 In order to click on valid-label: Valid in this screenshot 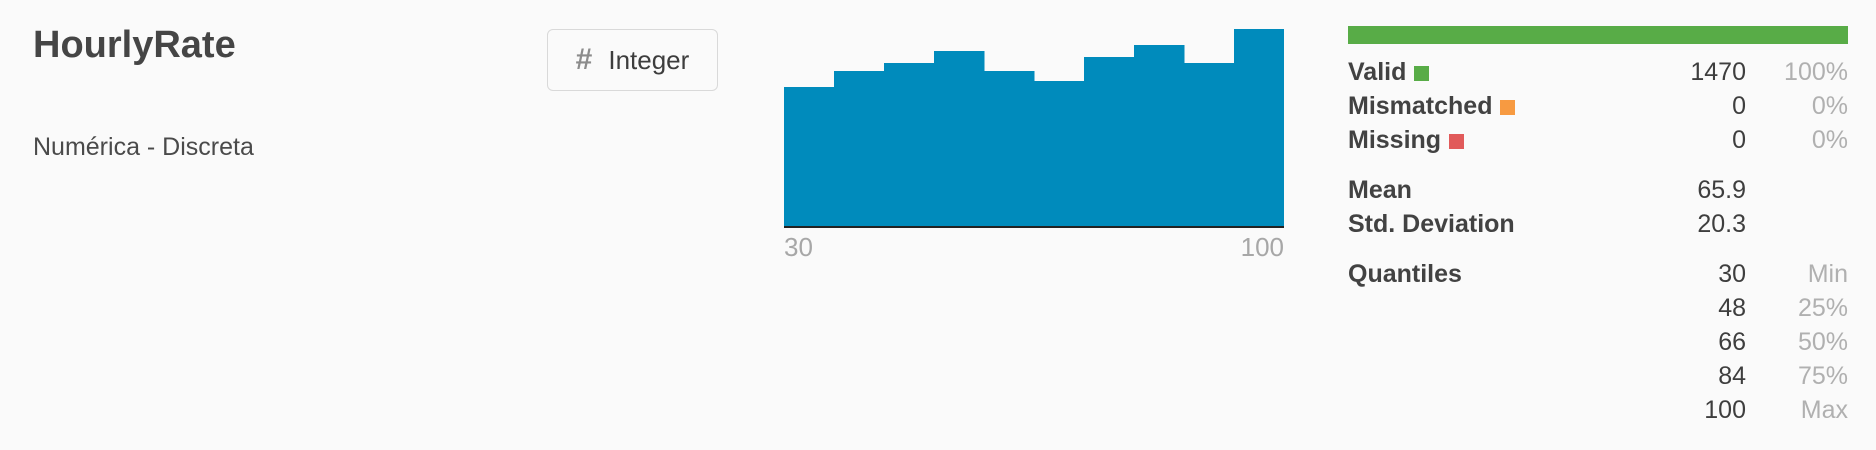, I will do `click(1377, 72)`.